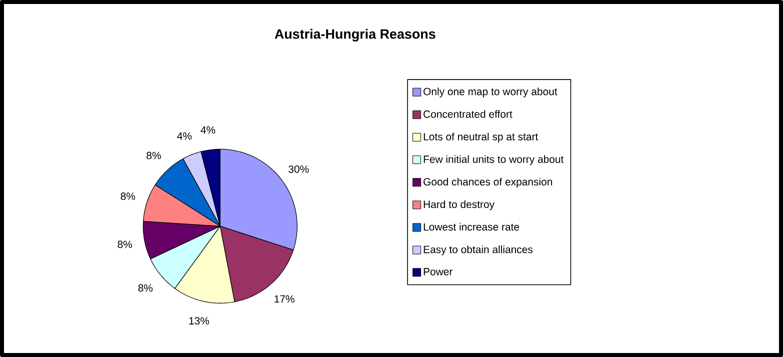  What do you see at coordinates (298, 169) in the screenshot?
I see `data-label: 30%` at bounding box center [298, 169].